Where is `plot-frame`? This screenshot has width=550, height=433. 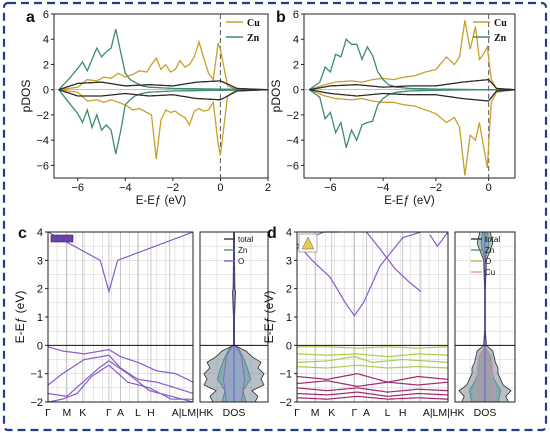
plot-frame is located at coordinates (409, 96).